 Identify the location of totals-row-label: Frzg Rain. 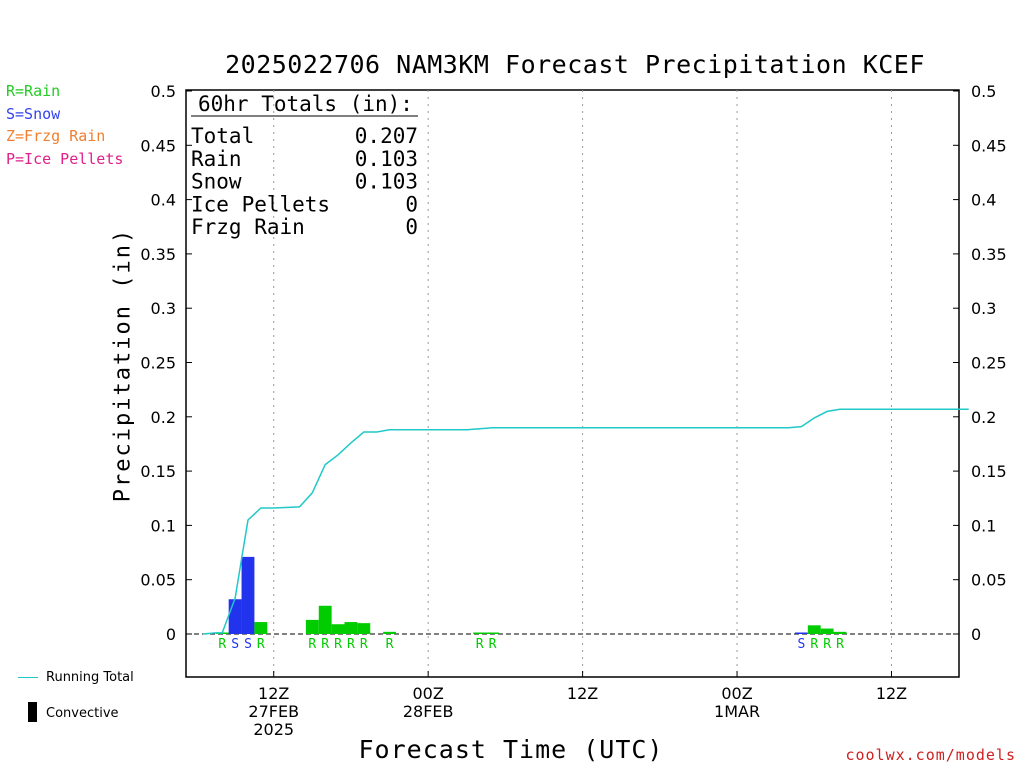
(248, 227).